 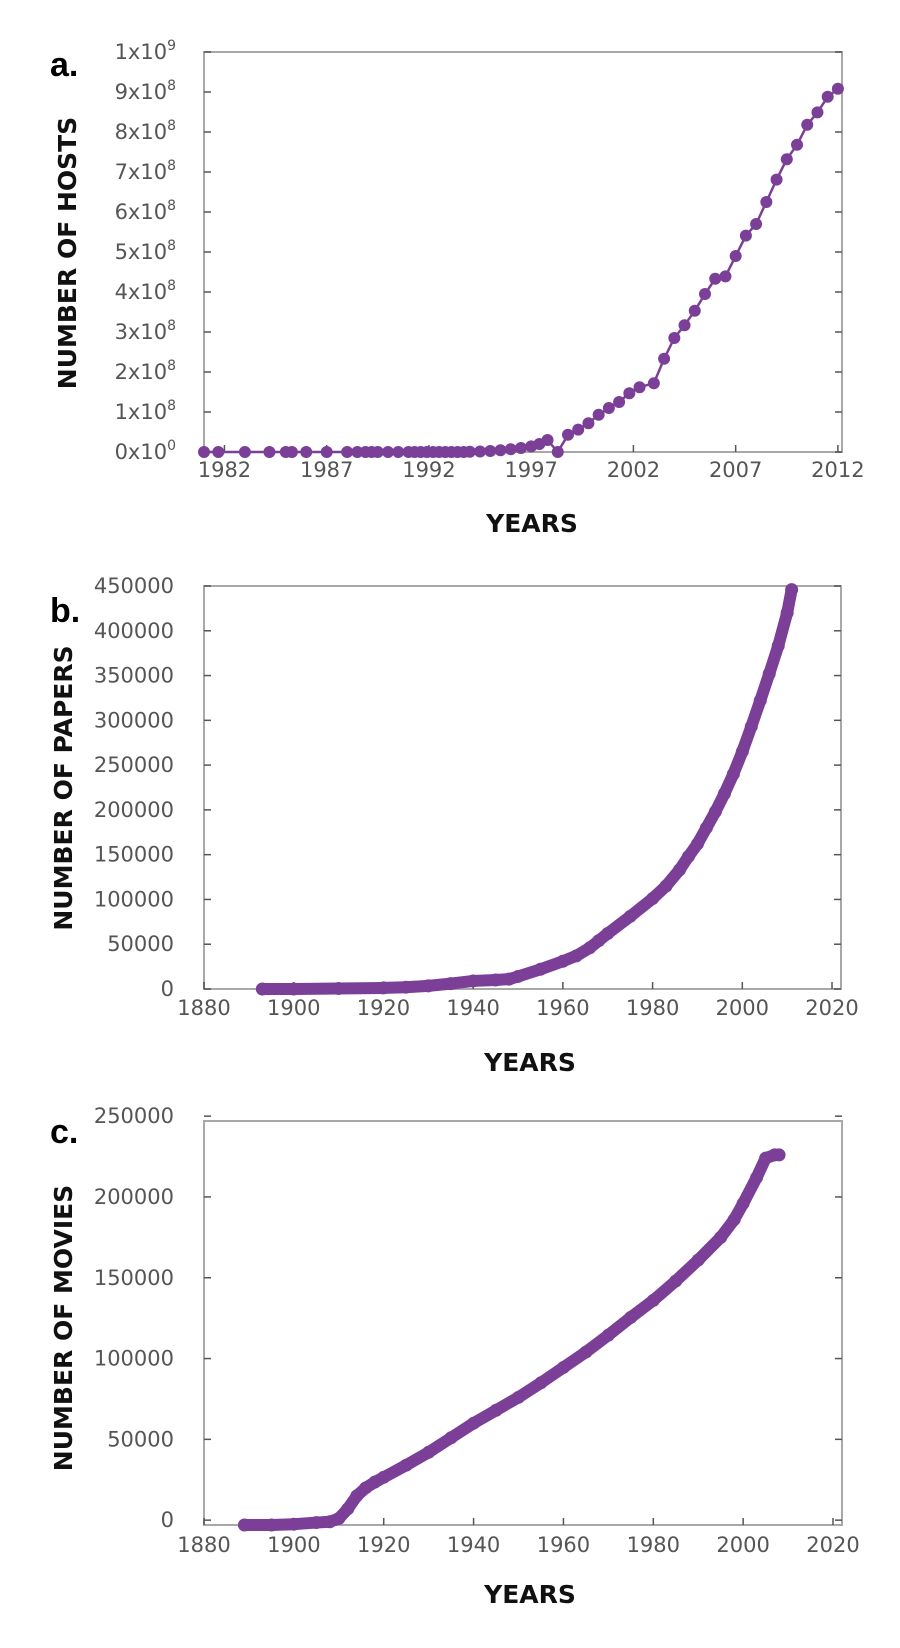 What do you see at coordinates (837, 470) in the screenshot?
I see `panel-a-x-tick-label: 2012` at bounding box center [837, 470].